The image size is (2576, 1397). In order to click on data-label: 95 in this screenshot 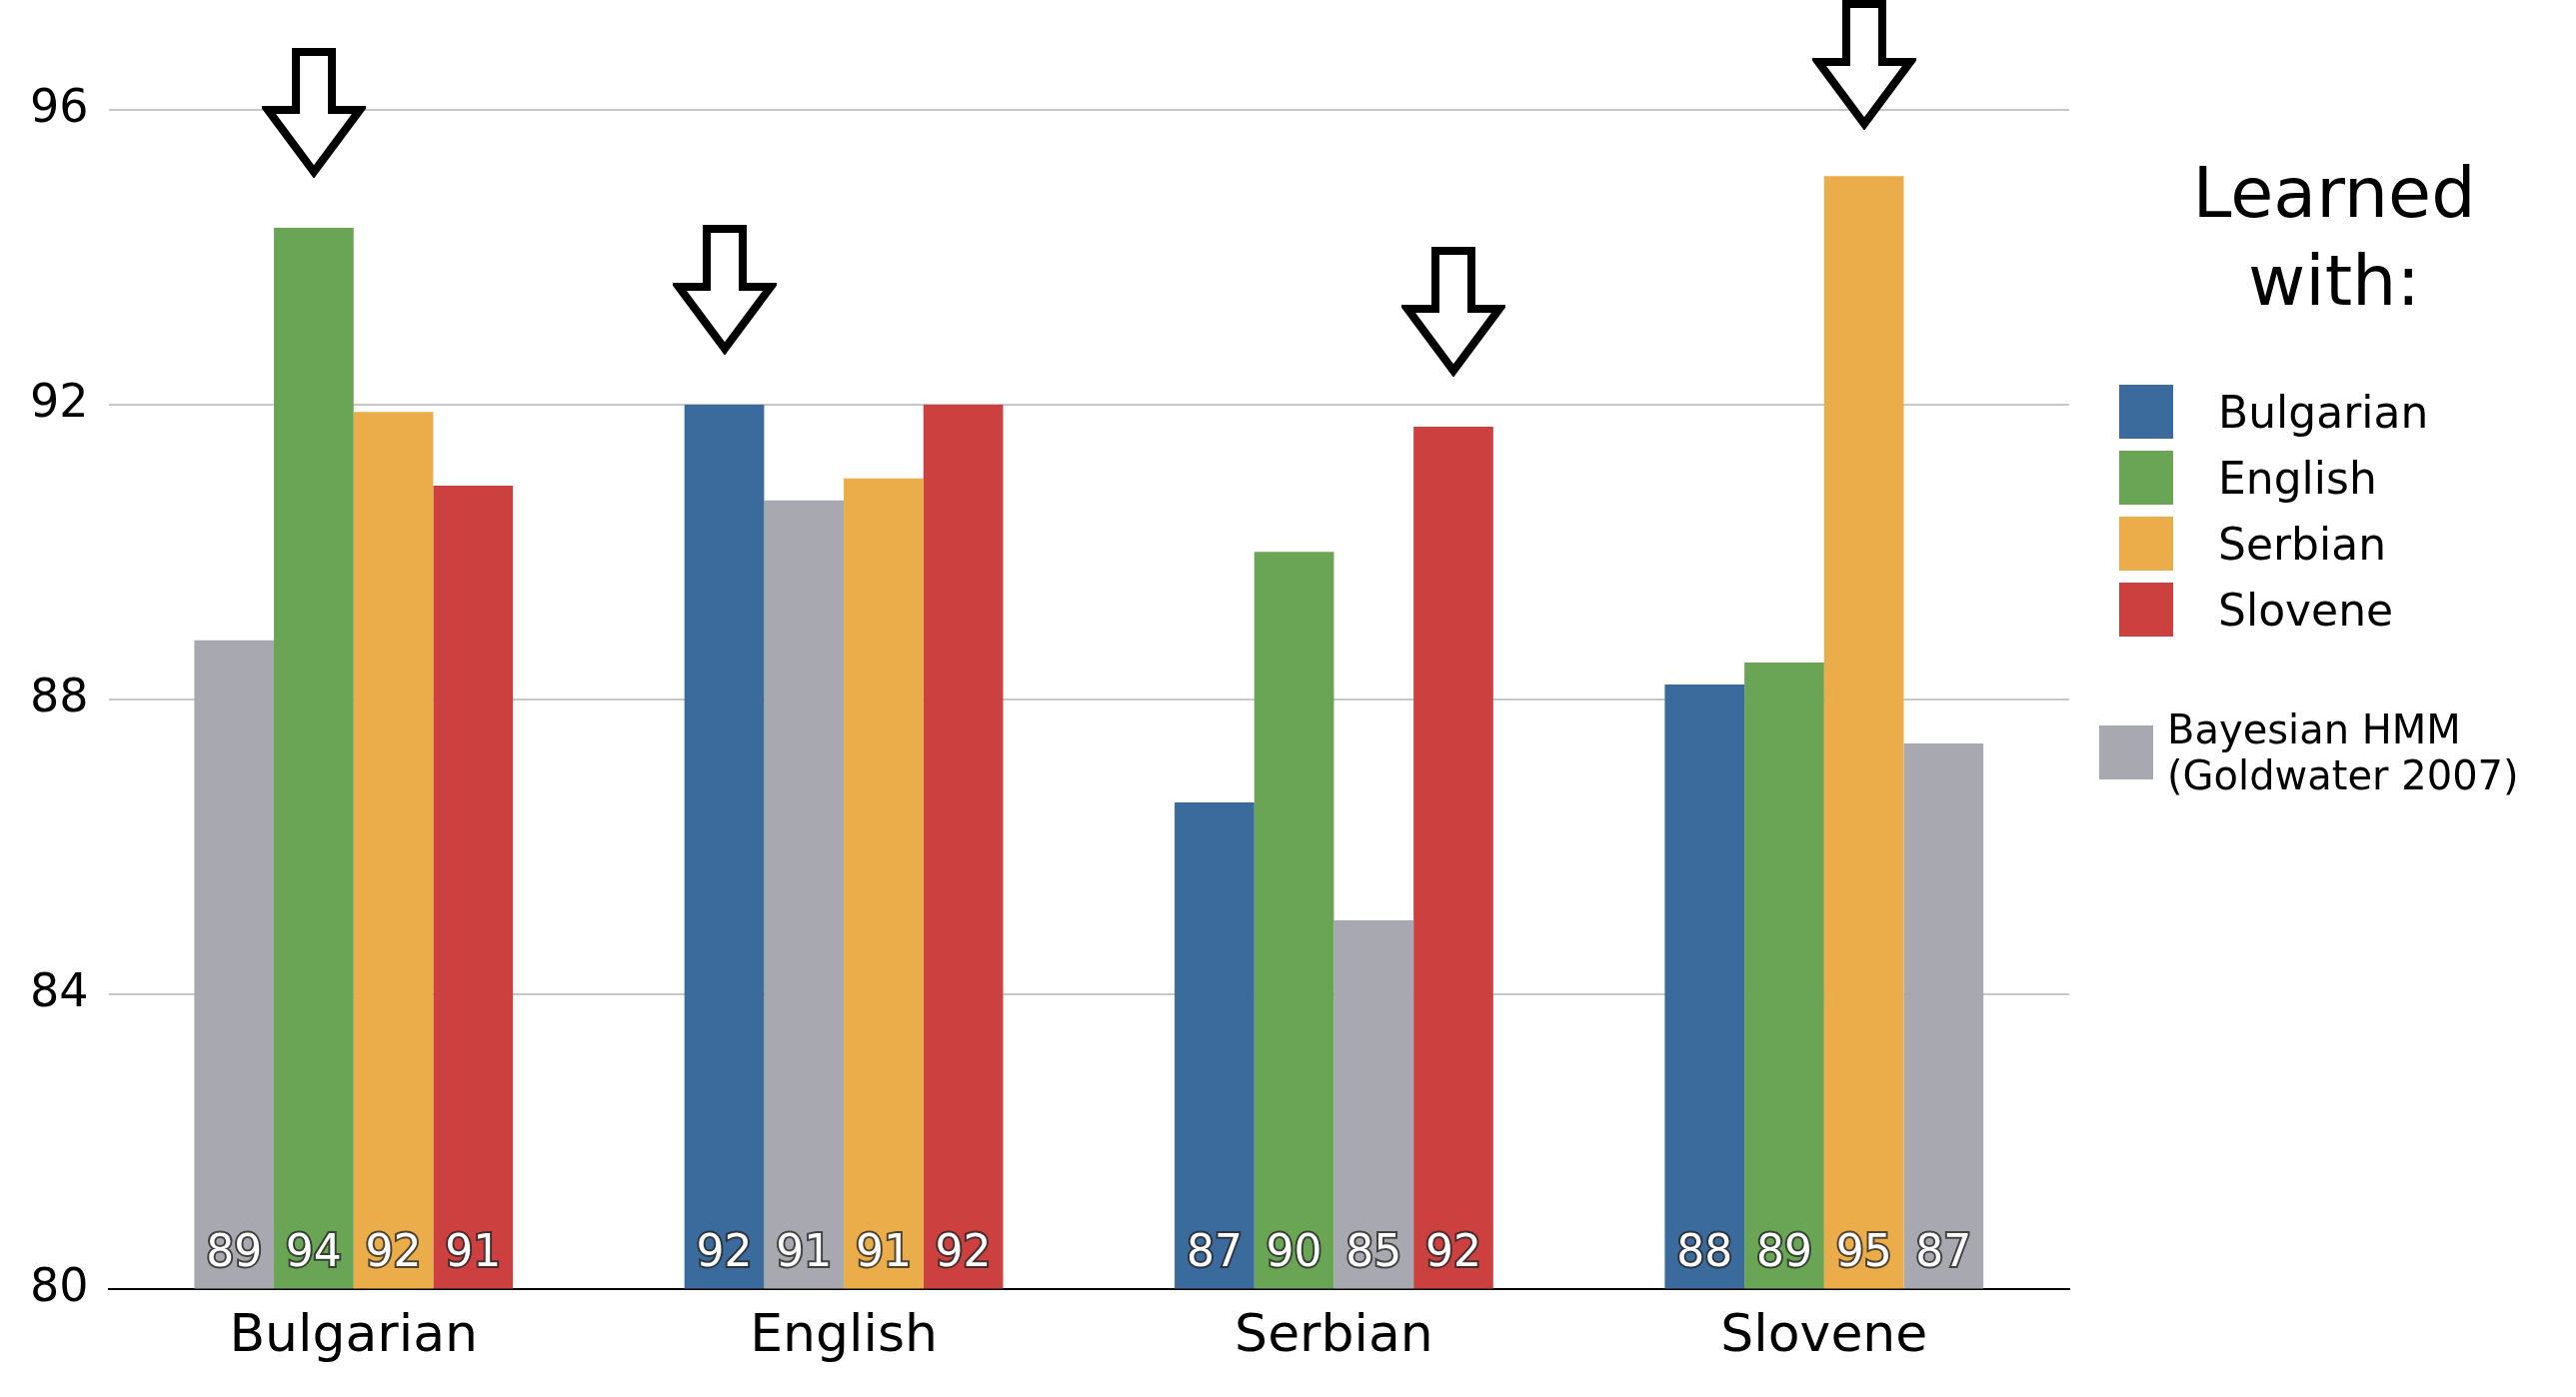, I will do `click(1863, 1251)`.